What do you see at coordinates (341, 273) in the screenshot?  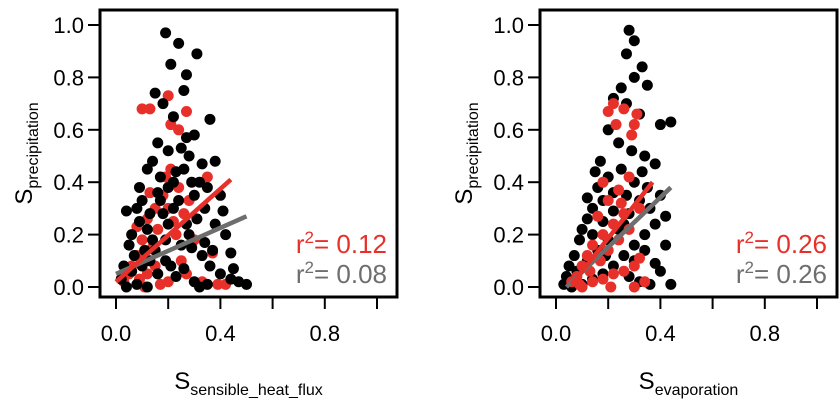 I see `r2-annotation-gray: r2= 0.08` at bounding box center [341, 273].